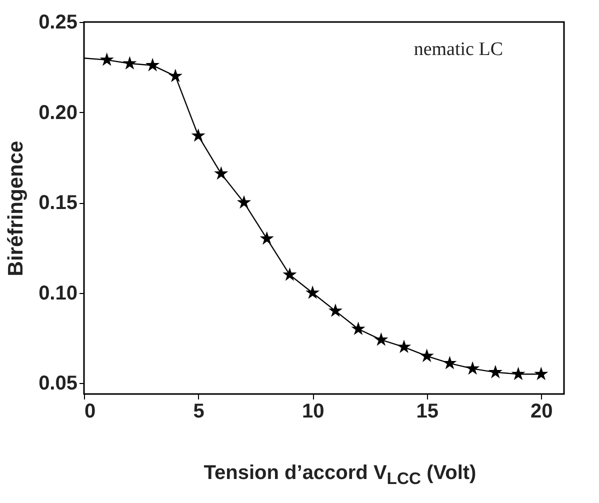  Describe the element at coordinates (58, 113) in the screenshot. I see `y-tick-label: 0.20` at that location.